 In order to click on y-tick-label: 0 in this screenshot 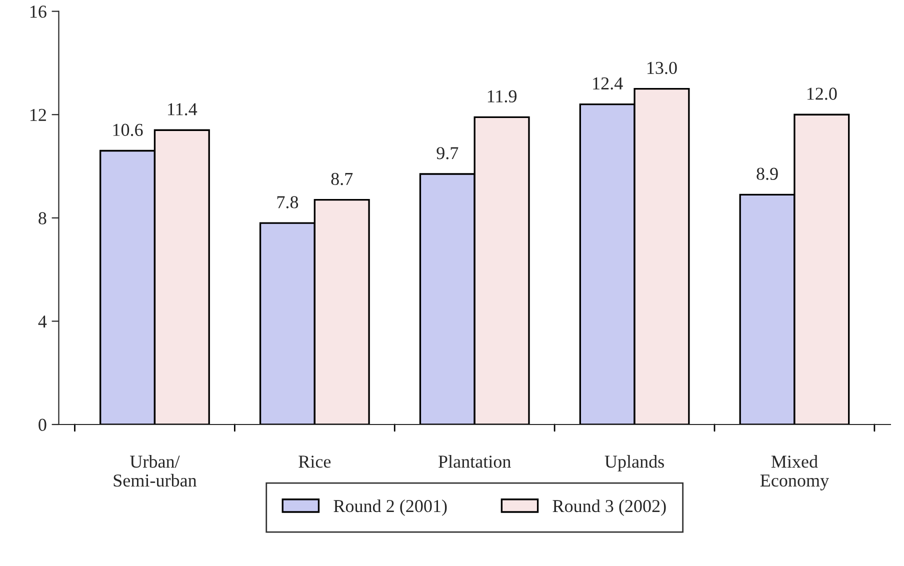, I will do `click(42, 424)`.